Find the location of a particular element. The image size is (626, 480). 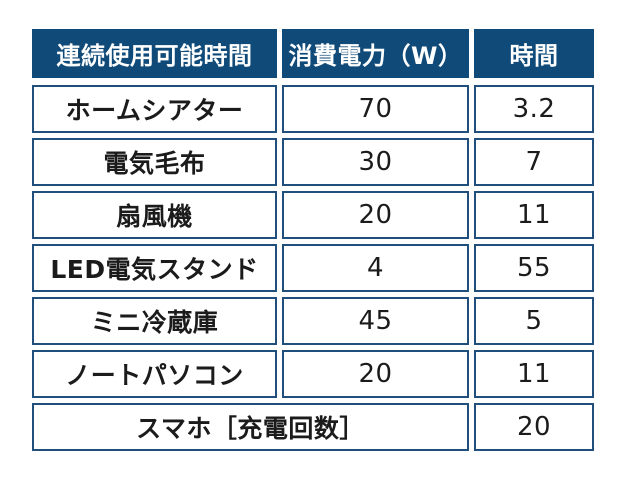

row-6-hours: 11 is located at coordinates (534, 374).